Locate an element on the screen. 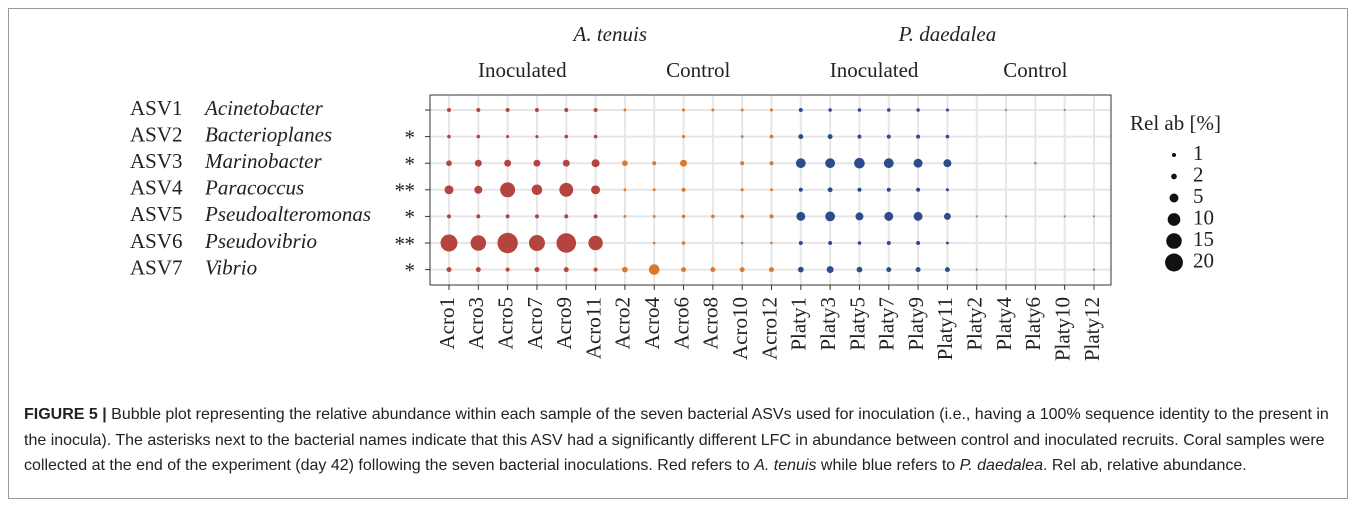  caption-text: P. daedalea is located at coordinates (1001, 465).